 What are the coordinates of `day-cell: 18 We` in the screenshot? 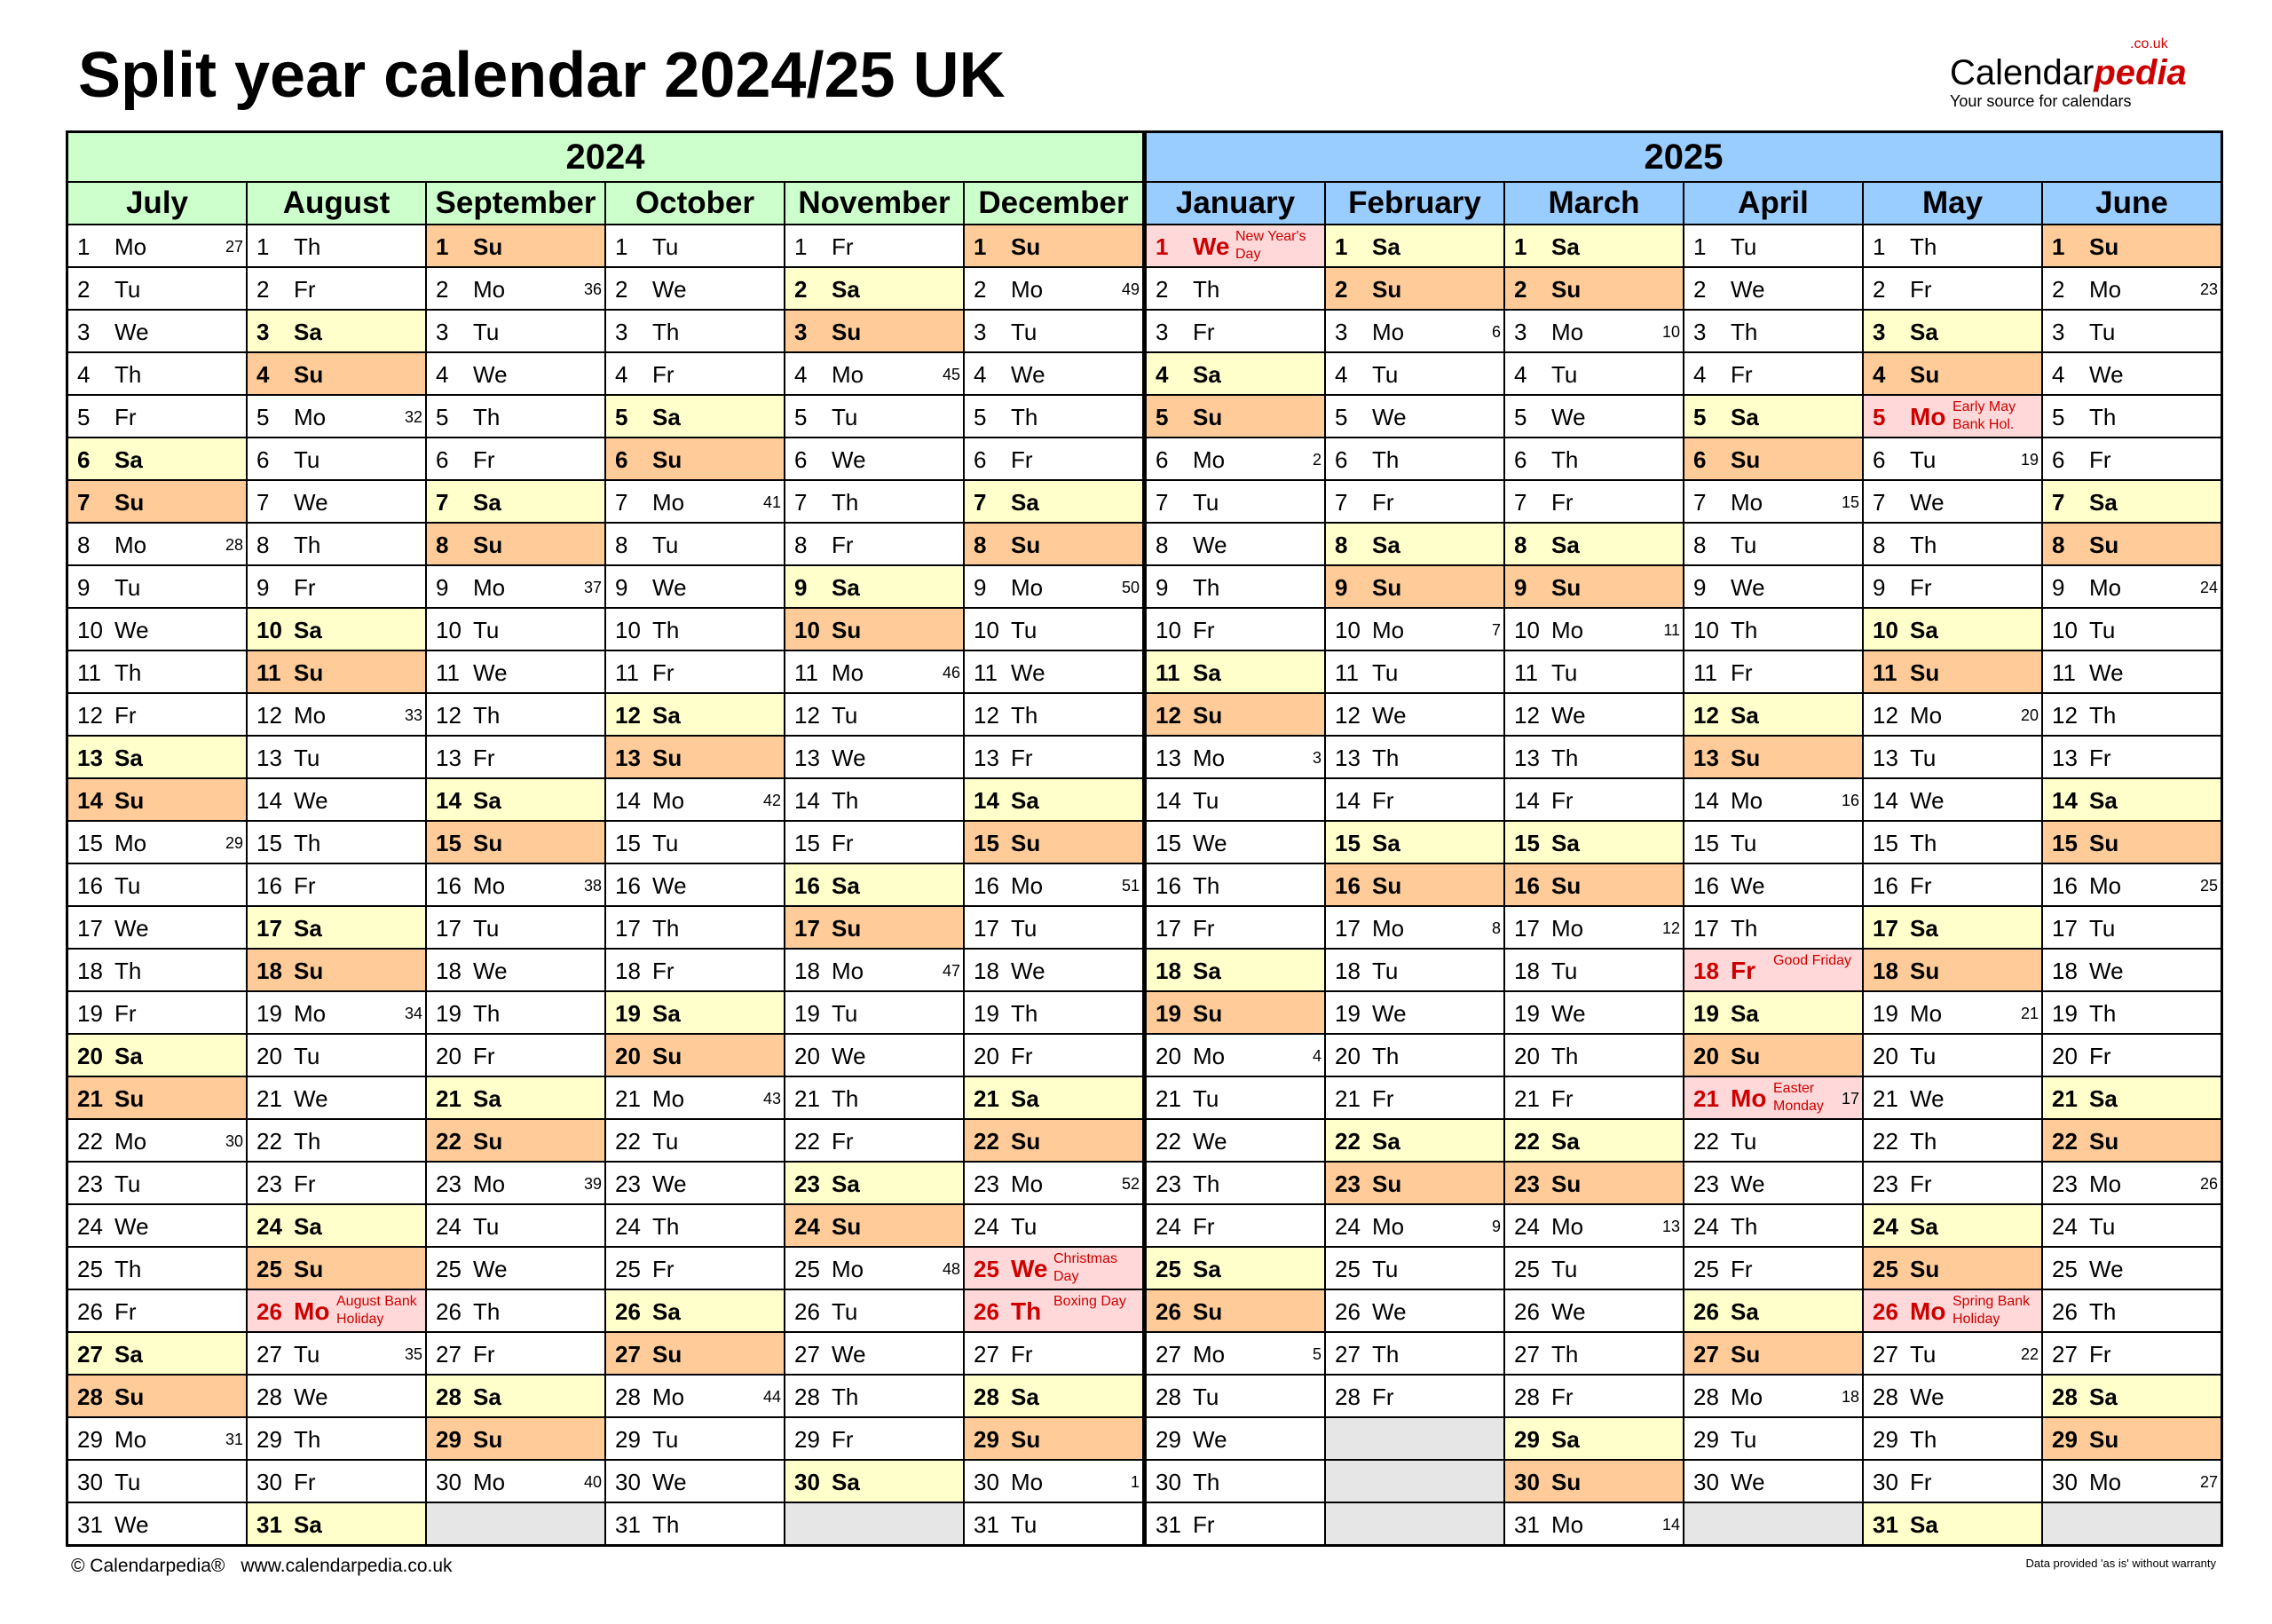 It's located at (1054, 970).